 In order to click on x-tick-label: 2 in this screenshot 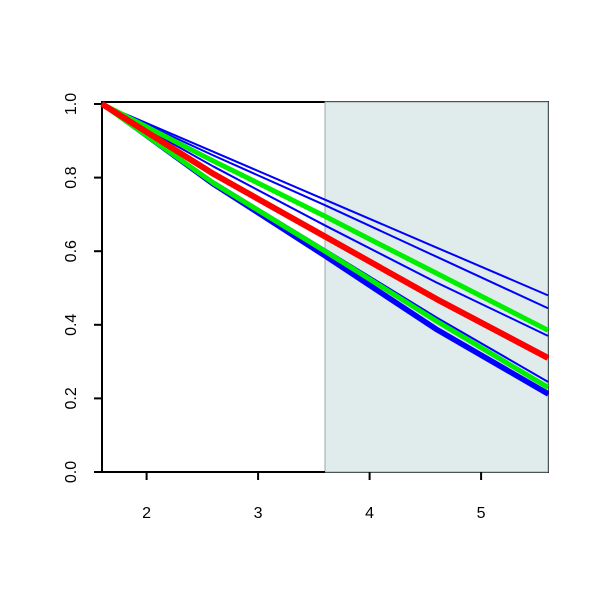, I will do `click(146, 513)`.